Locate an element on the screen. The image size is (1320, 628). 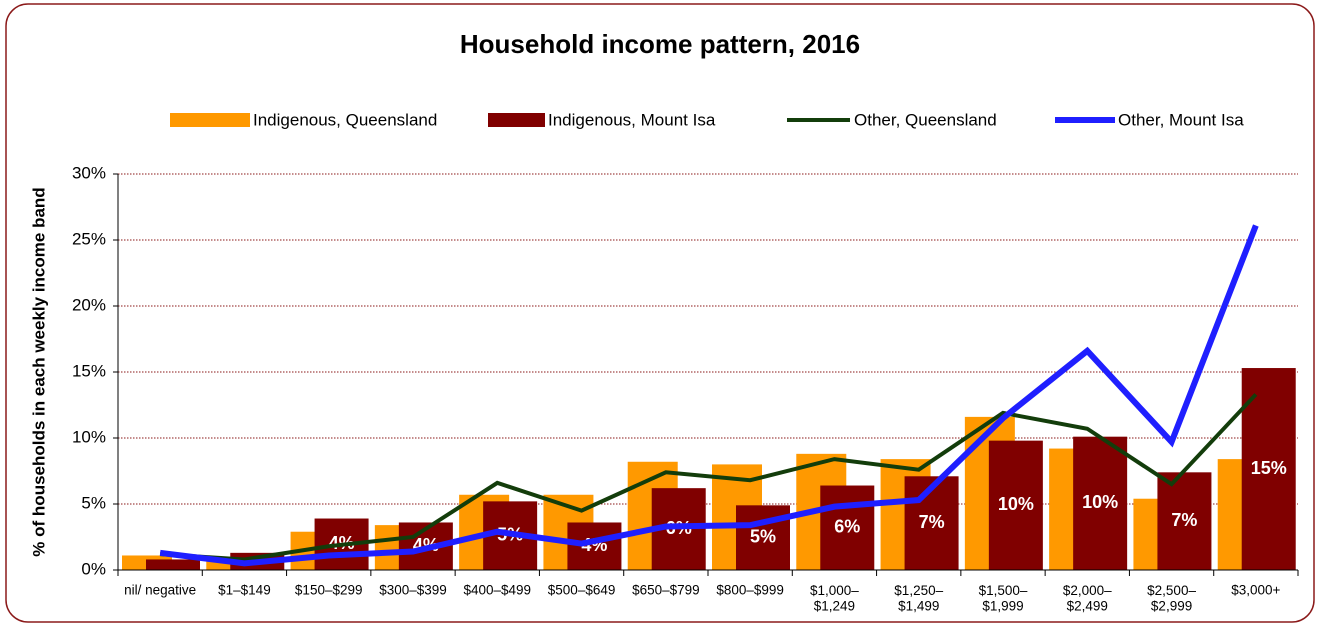
legend-label: Other, Mount Isa is located at coordinates (1181, 119).